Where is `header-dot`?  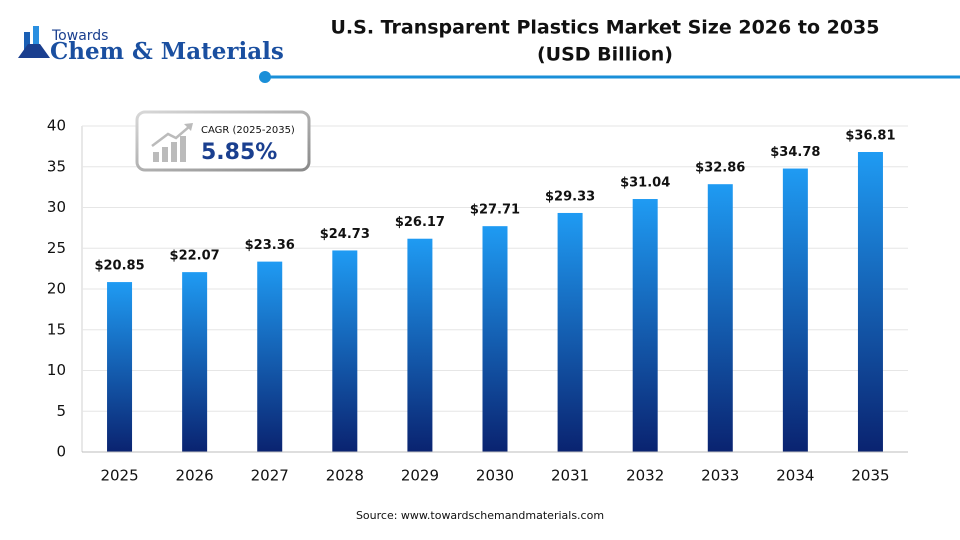 header-dot is located at coordinates (265, 77).